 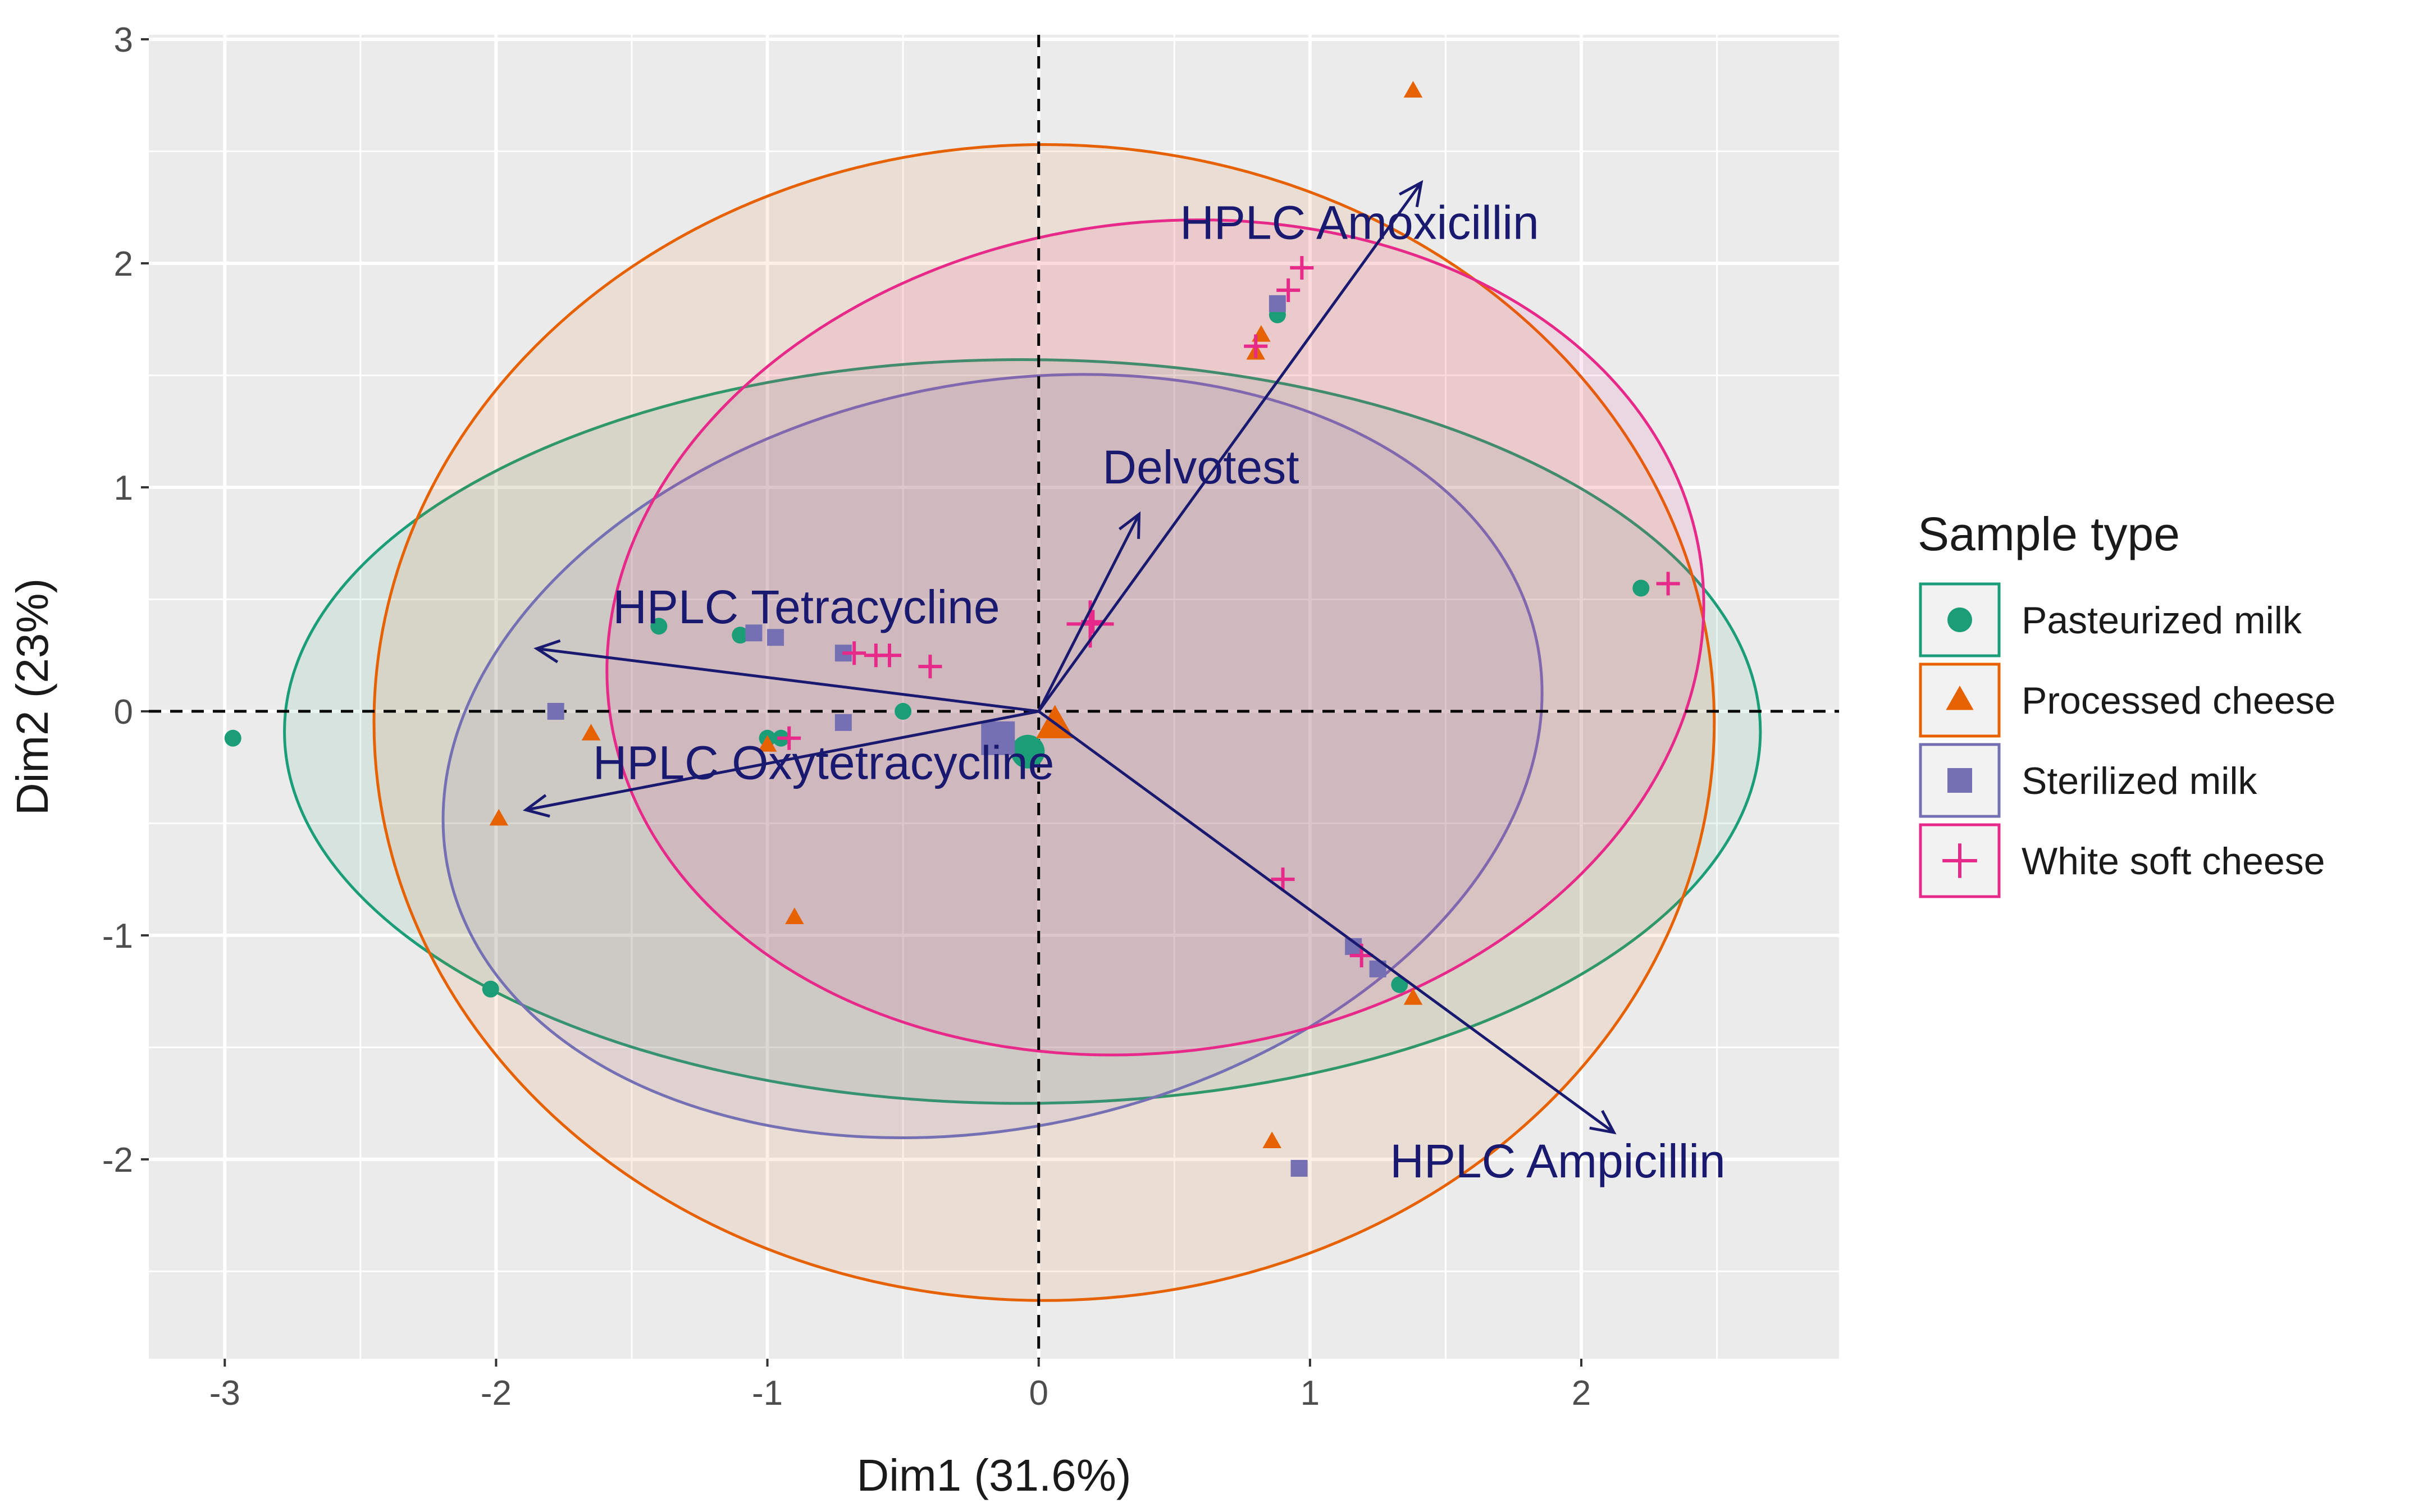 I want to click on x-tick-label: -2, so click(x=496, y=1393).